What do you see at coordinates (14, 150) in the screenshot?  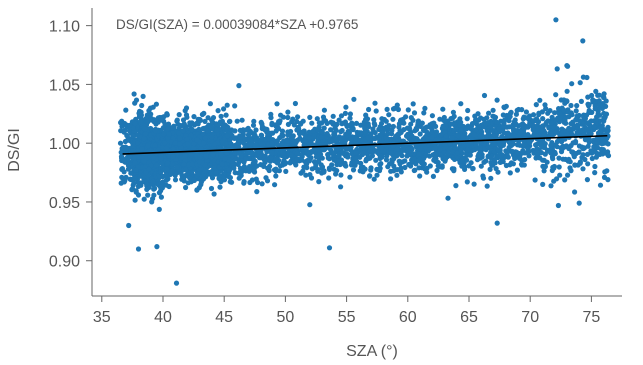 I see `y-axis-title: DS/GI` at bounding box center [14, 150].